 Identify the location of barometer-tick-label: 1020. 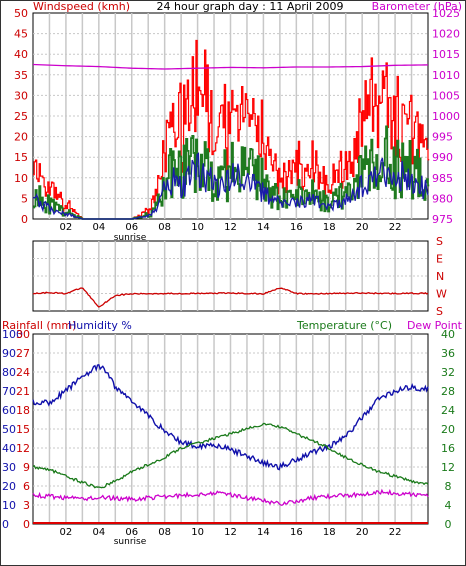
(446, 34).